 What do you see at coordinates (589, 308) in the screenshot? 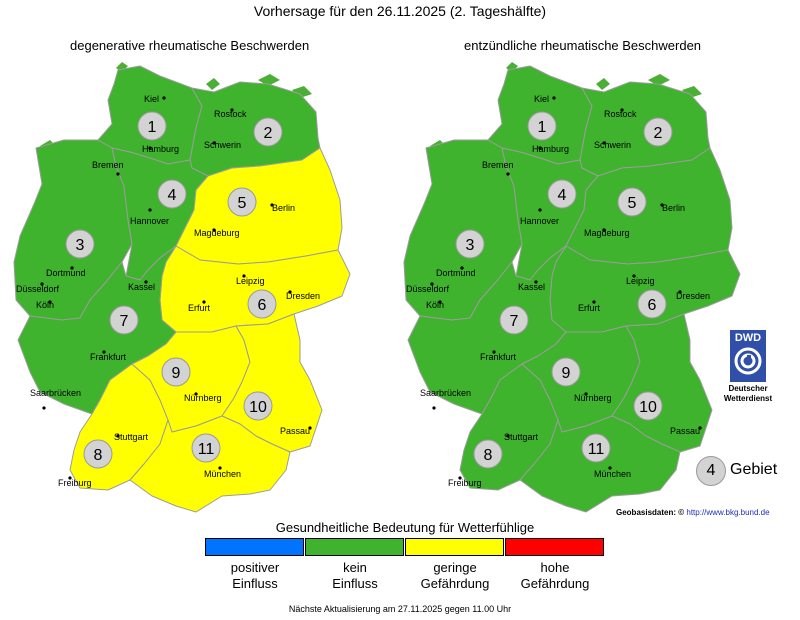
I see `city-label-erfurt: Erfurt` at bounding box center [589, 308].